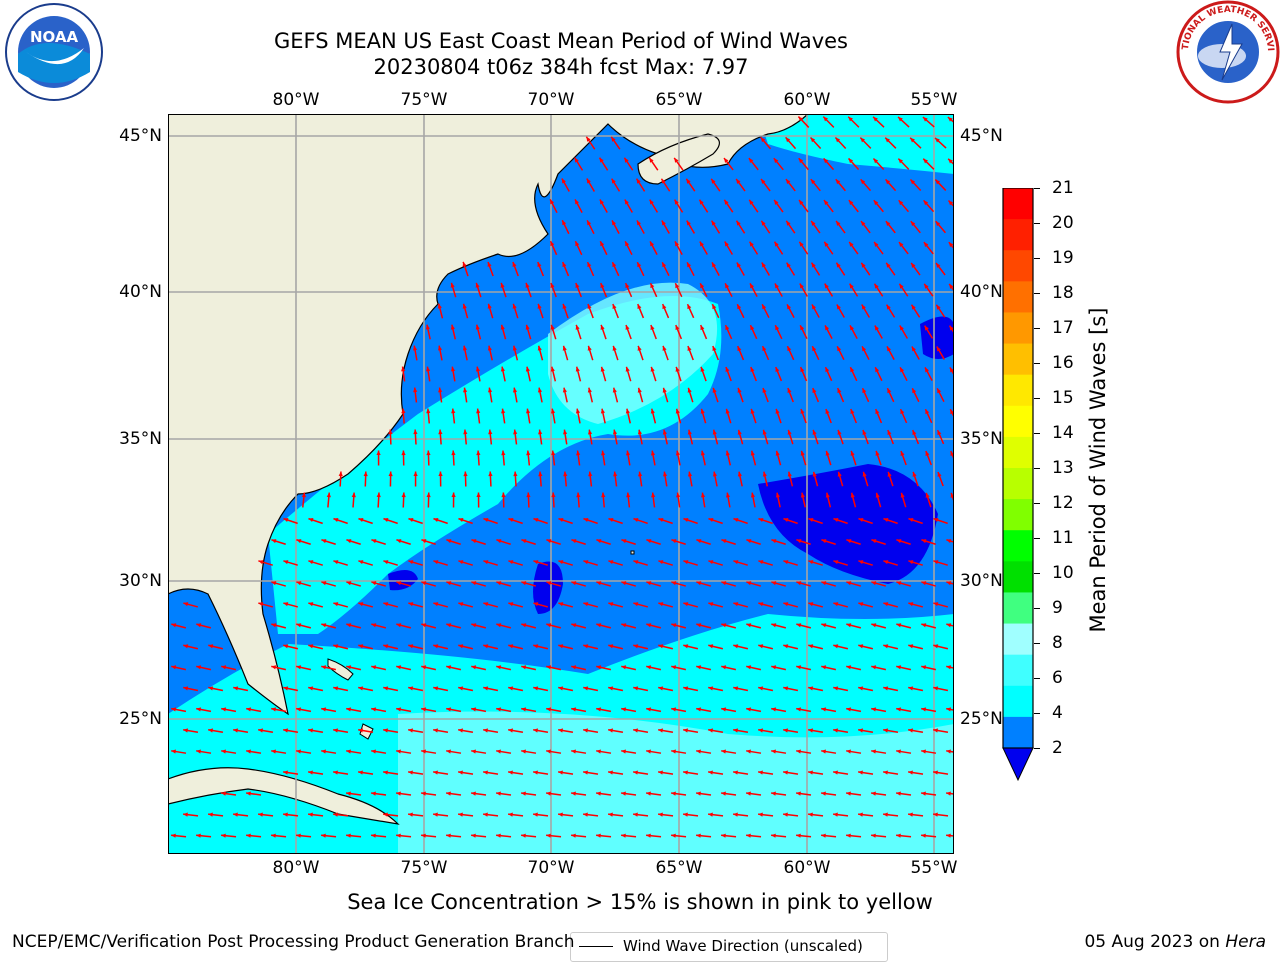  What do you see at coordinates (1063, 433) in the screenshot?
I see `colorbar-tick-label: 14` at bounding box center [1063, 433].